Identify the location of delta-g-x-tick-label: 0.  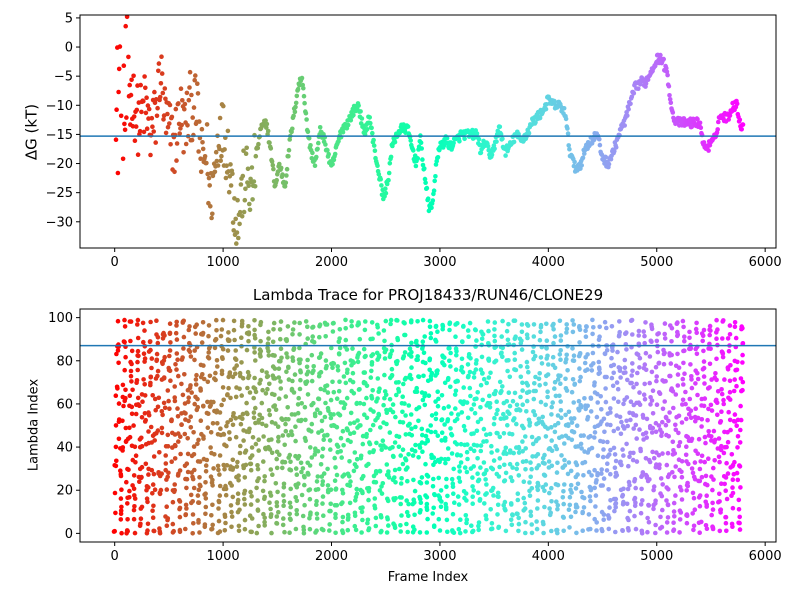
(115, 262).